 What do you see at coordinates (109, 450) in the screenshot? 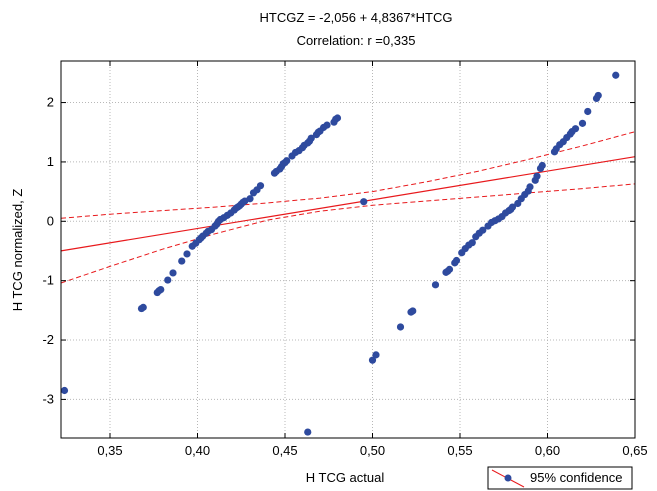
I see `x-tick-label: 0,35` at bounding box center [109, 450].